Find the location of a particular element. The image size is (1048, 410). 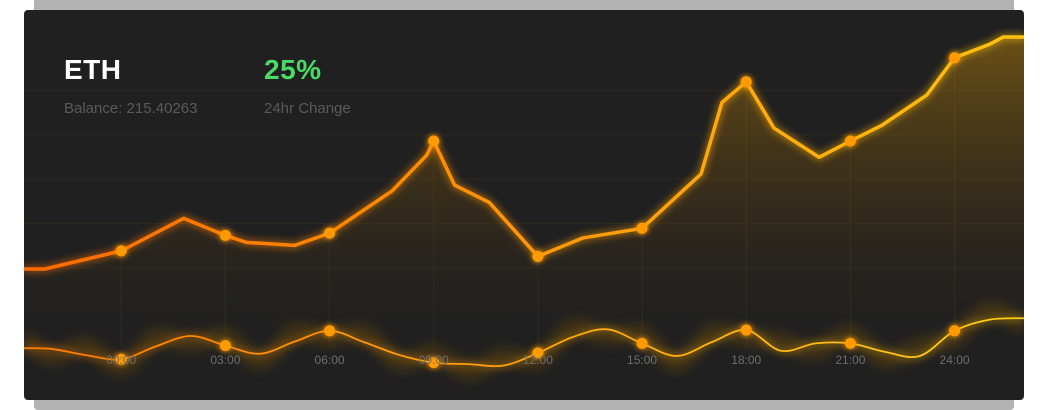

change-value: 25% is located at coordinates (293, 69).